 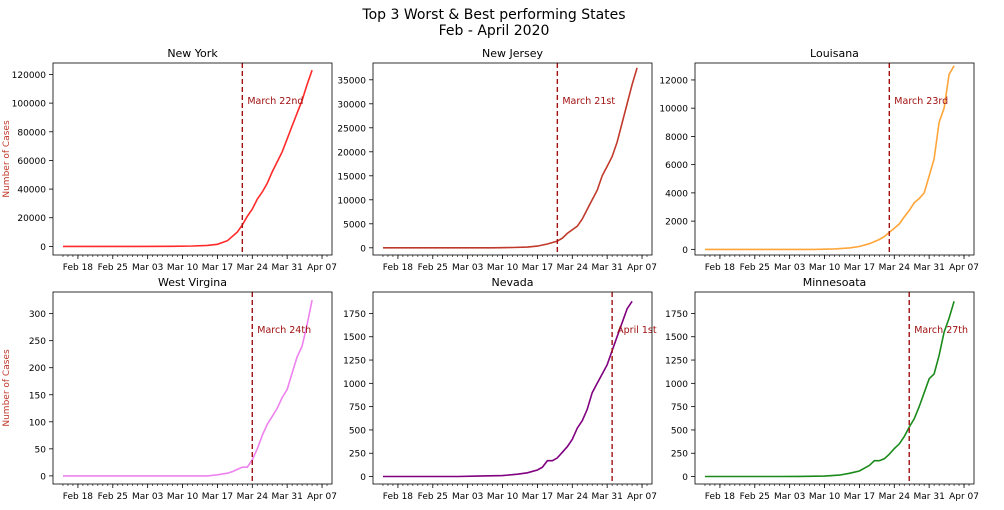 What do you see at coordinates (673, 81) in the screenshot?
I see `y-tick-label: 12000` at bounding box center [673, 81].